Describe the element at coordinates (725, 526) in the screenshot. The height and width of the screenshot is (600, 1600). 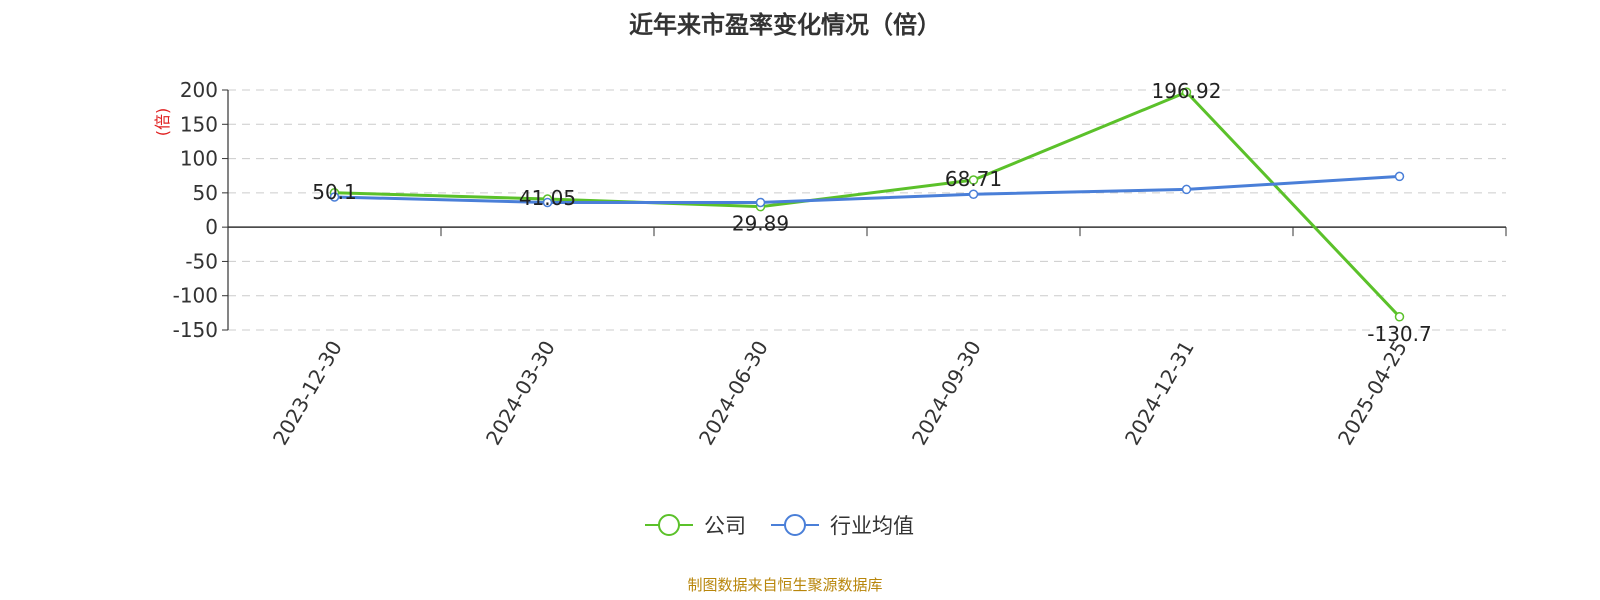
I see `legend-label: 公司` at that location.